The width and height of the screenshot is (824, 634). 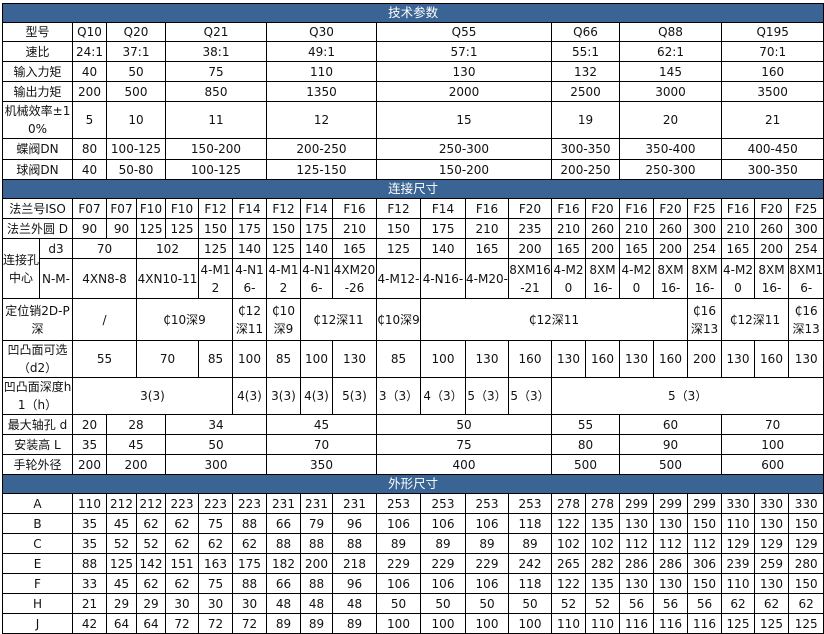 I want to click on row-label: 机械效率±10%, so click(x=37, y=120).